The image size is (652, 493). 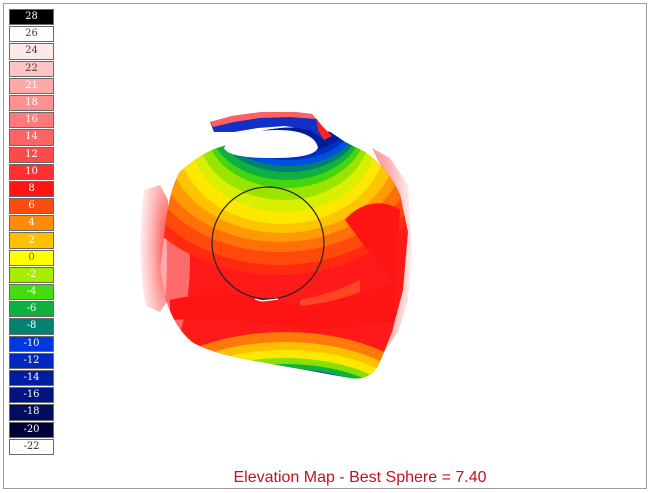 What do you see at coordinates (31, 85) in the screenshot?
I see `legend-cell: 21` at bounding box center [31, 85].